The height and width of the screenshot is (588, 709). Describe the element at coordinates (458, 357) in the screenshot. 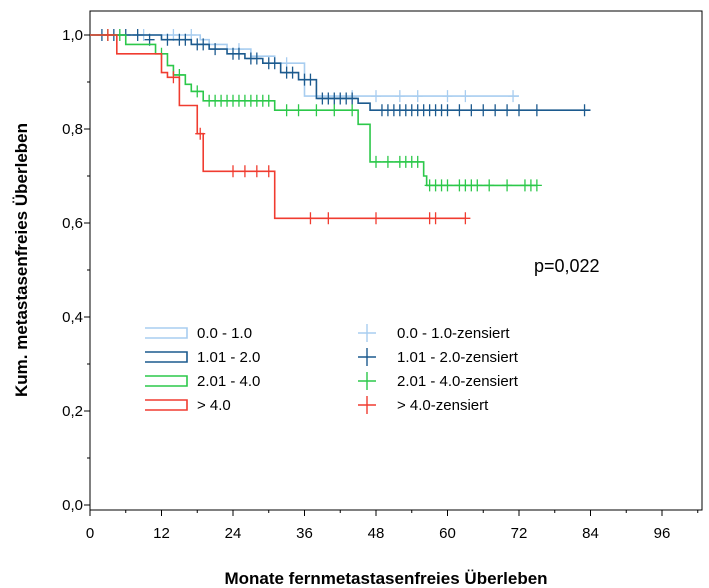

I see `legend-censor-label: 1.01 - 2.0-zensiert` at that location.